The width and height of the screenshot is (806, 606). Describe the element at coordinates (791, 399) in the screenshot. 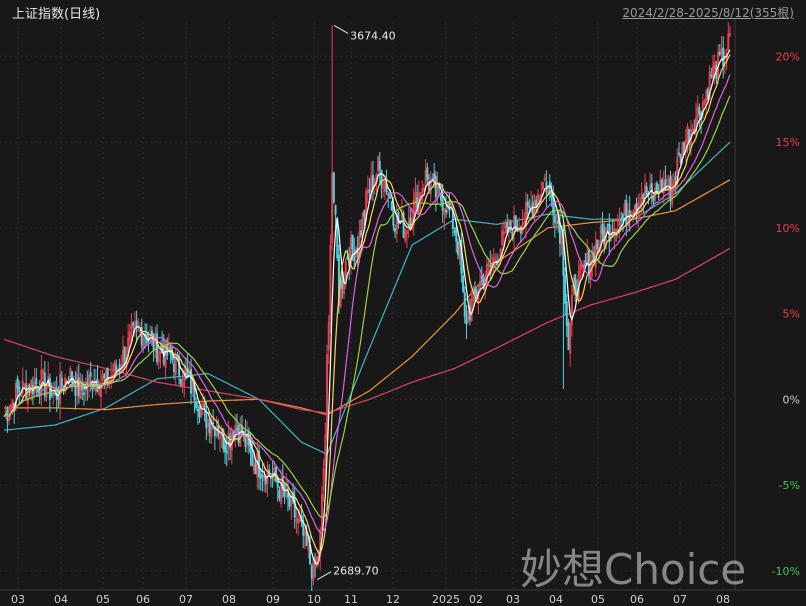

I see `y-tick-label: 0%` at that location.